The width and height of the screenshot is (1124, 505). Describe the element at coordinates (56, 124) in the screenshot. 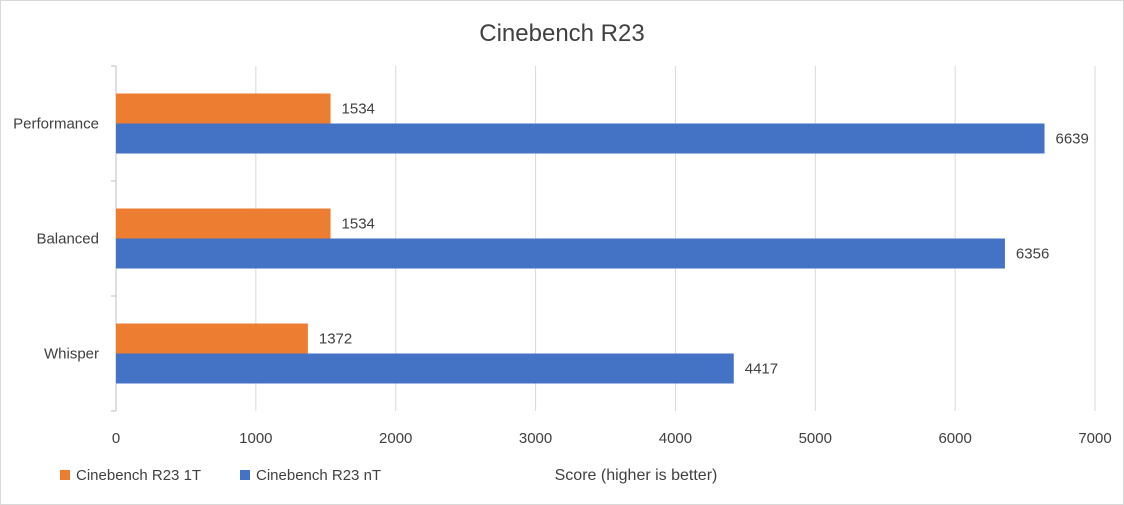

I see `category-label: Performance` at that location.